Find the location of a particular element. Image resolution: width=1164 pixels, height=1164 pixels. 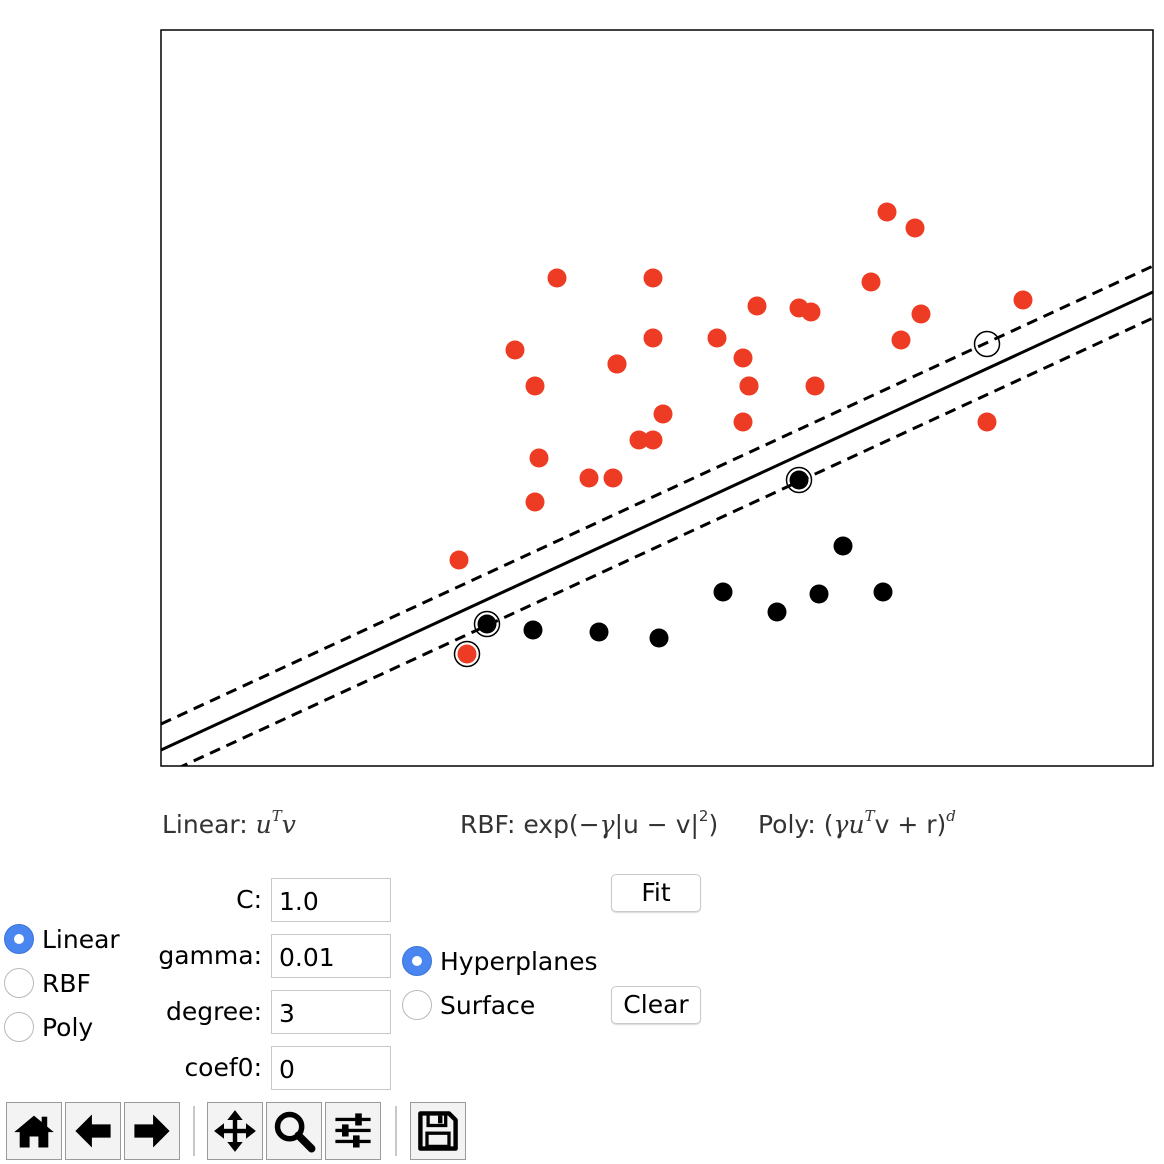

configure-subplots-icon is located at coordinates (353, 1130).